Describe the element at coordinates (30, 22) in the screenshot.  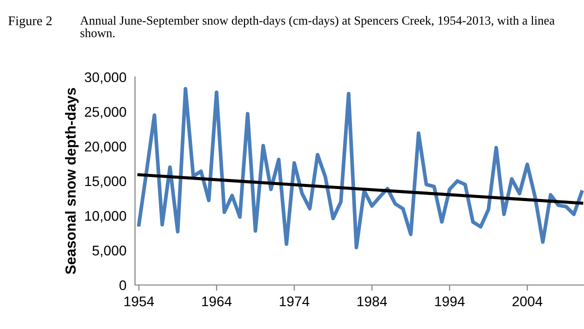
I see `chart-title: Figure 2` at that location.